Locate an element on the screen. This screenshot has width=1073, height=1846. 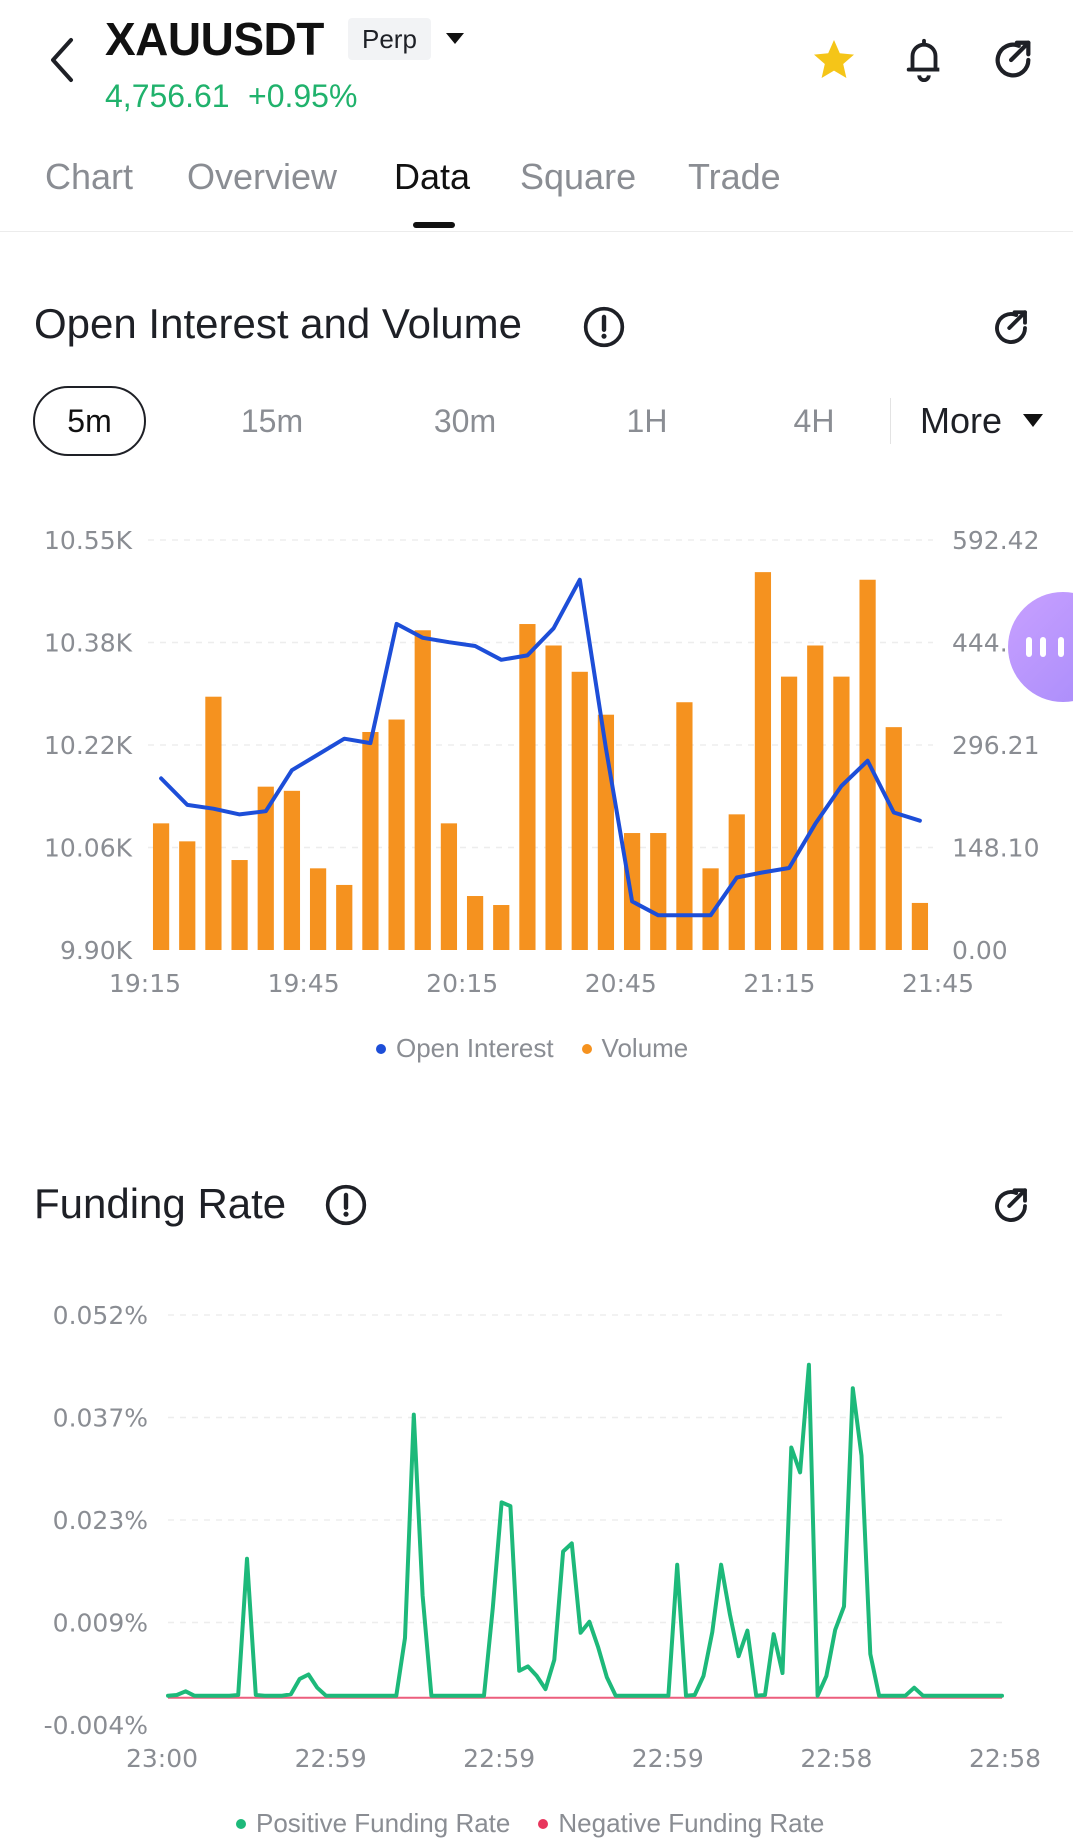
legend-open-interest: Open Interest is located at coordinates (465, 1048).